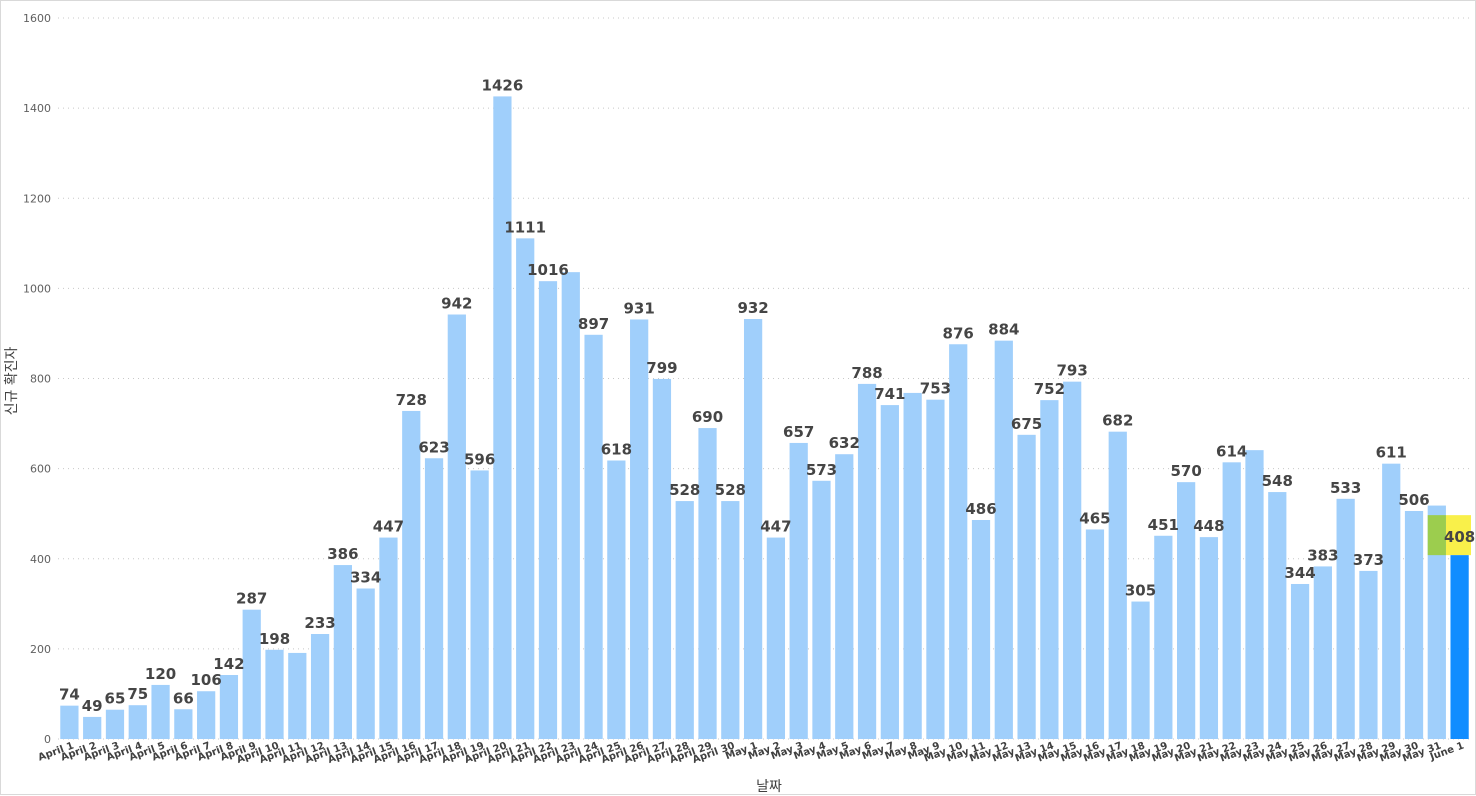  What do you see at coordinates (12, 380) in the screenshot?
I see `y-axis-title: 신규 확진자` at bounding box center [12, 380].